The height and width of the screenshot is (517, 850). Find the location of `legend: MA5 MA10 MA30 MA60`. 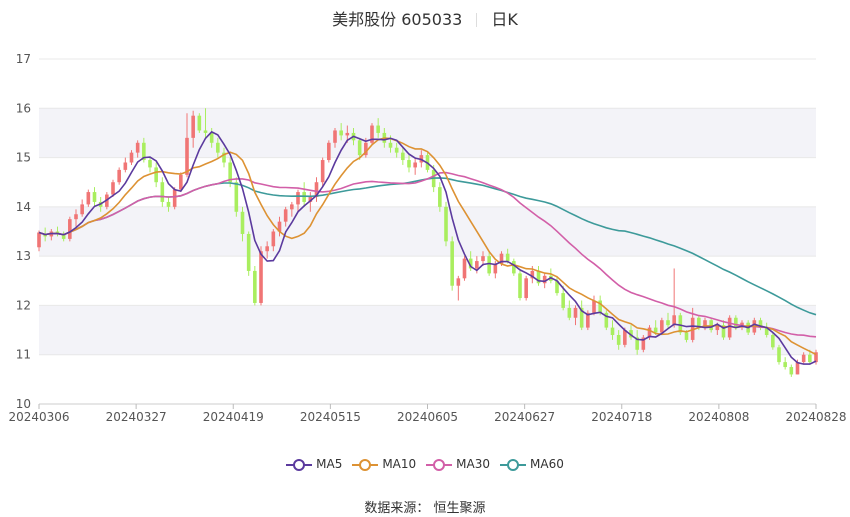

legend: MA5 MA10 MA30 MA60 is located at coordinates (425, 464).